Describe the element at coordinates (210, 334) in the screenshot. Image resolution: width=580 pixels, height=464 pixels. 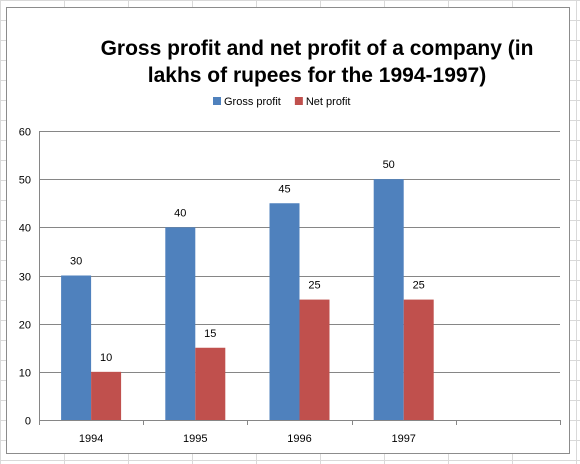
I see `data-label: 15` at that location.